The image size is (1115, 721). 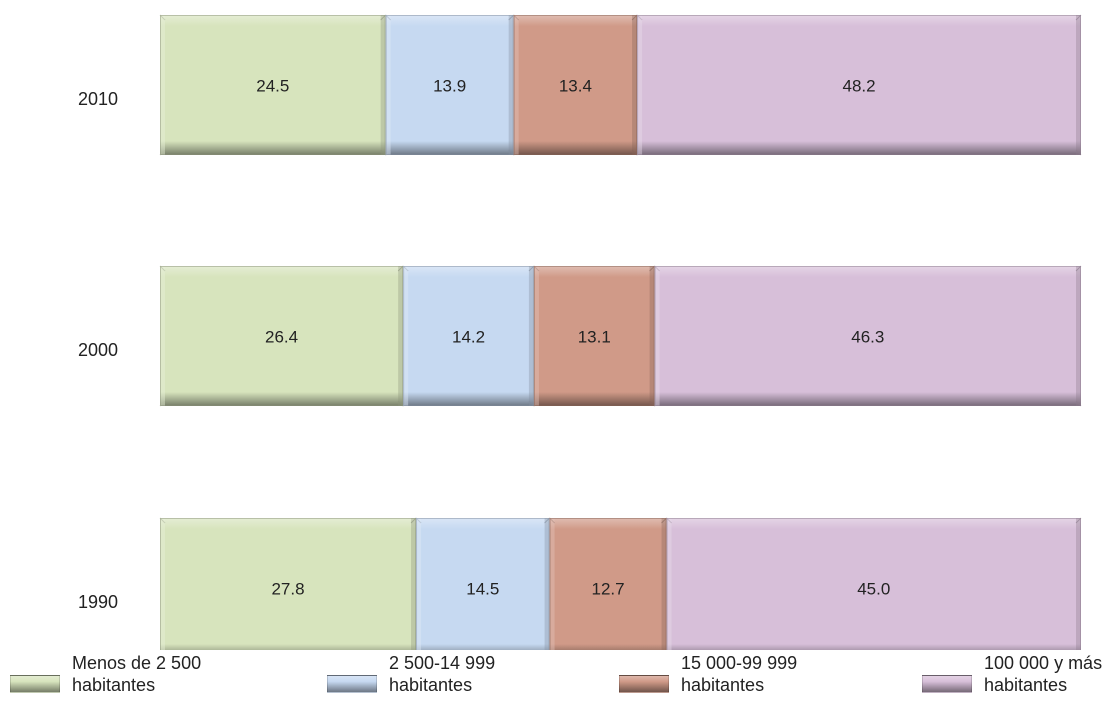 I want to click on legend-label-3: 100 000 y más habitantes, so click(x=1043, y=674).